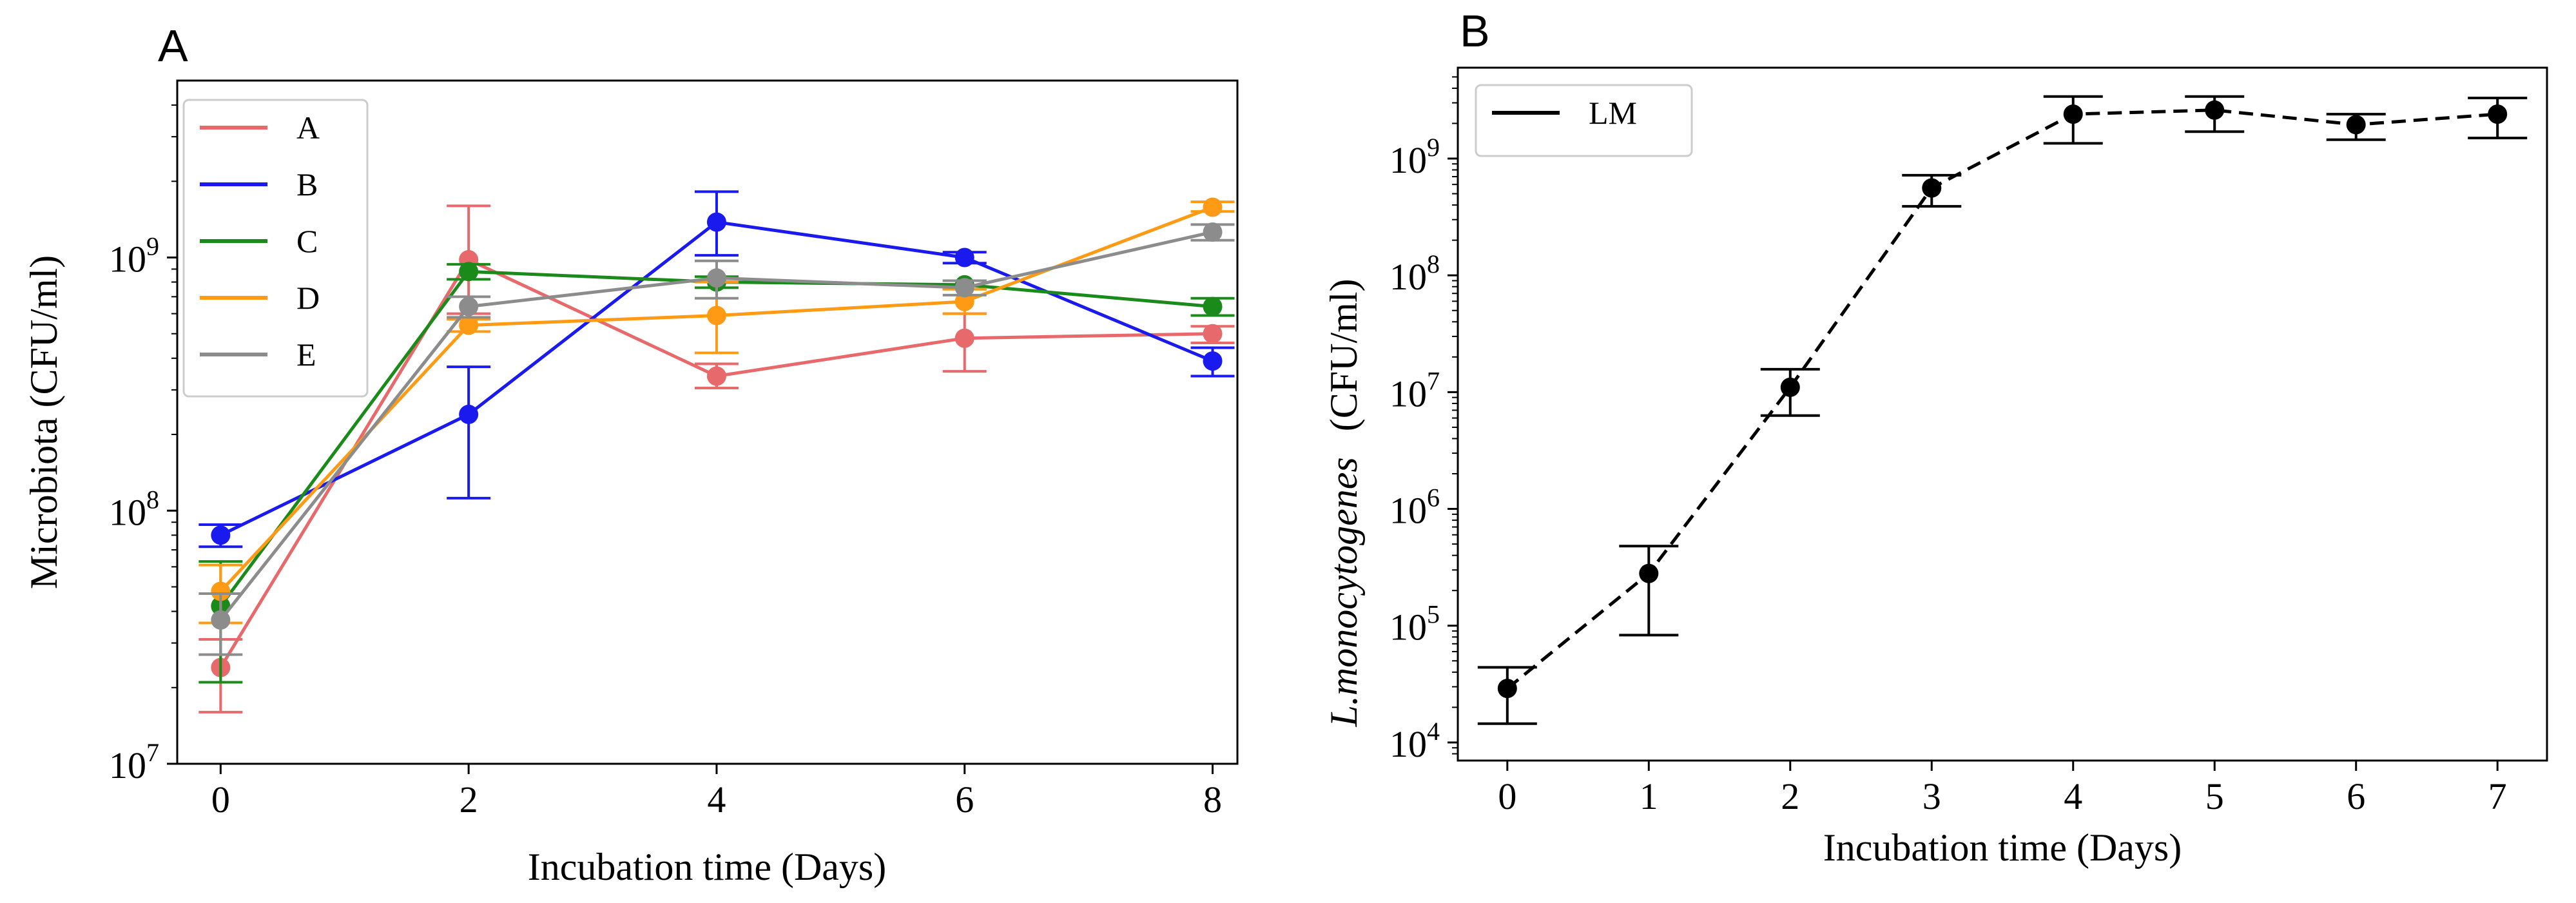 The image size is (2576, 903). Describe the element at coordinates (152, 752) in the screenshot. I see `panel-a-y-tick-label-exponent: 7` at that location.